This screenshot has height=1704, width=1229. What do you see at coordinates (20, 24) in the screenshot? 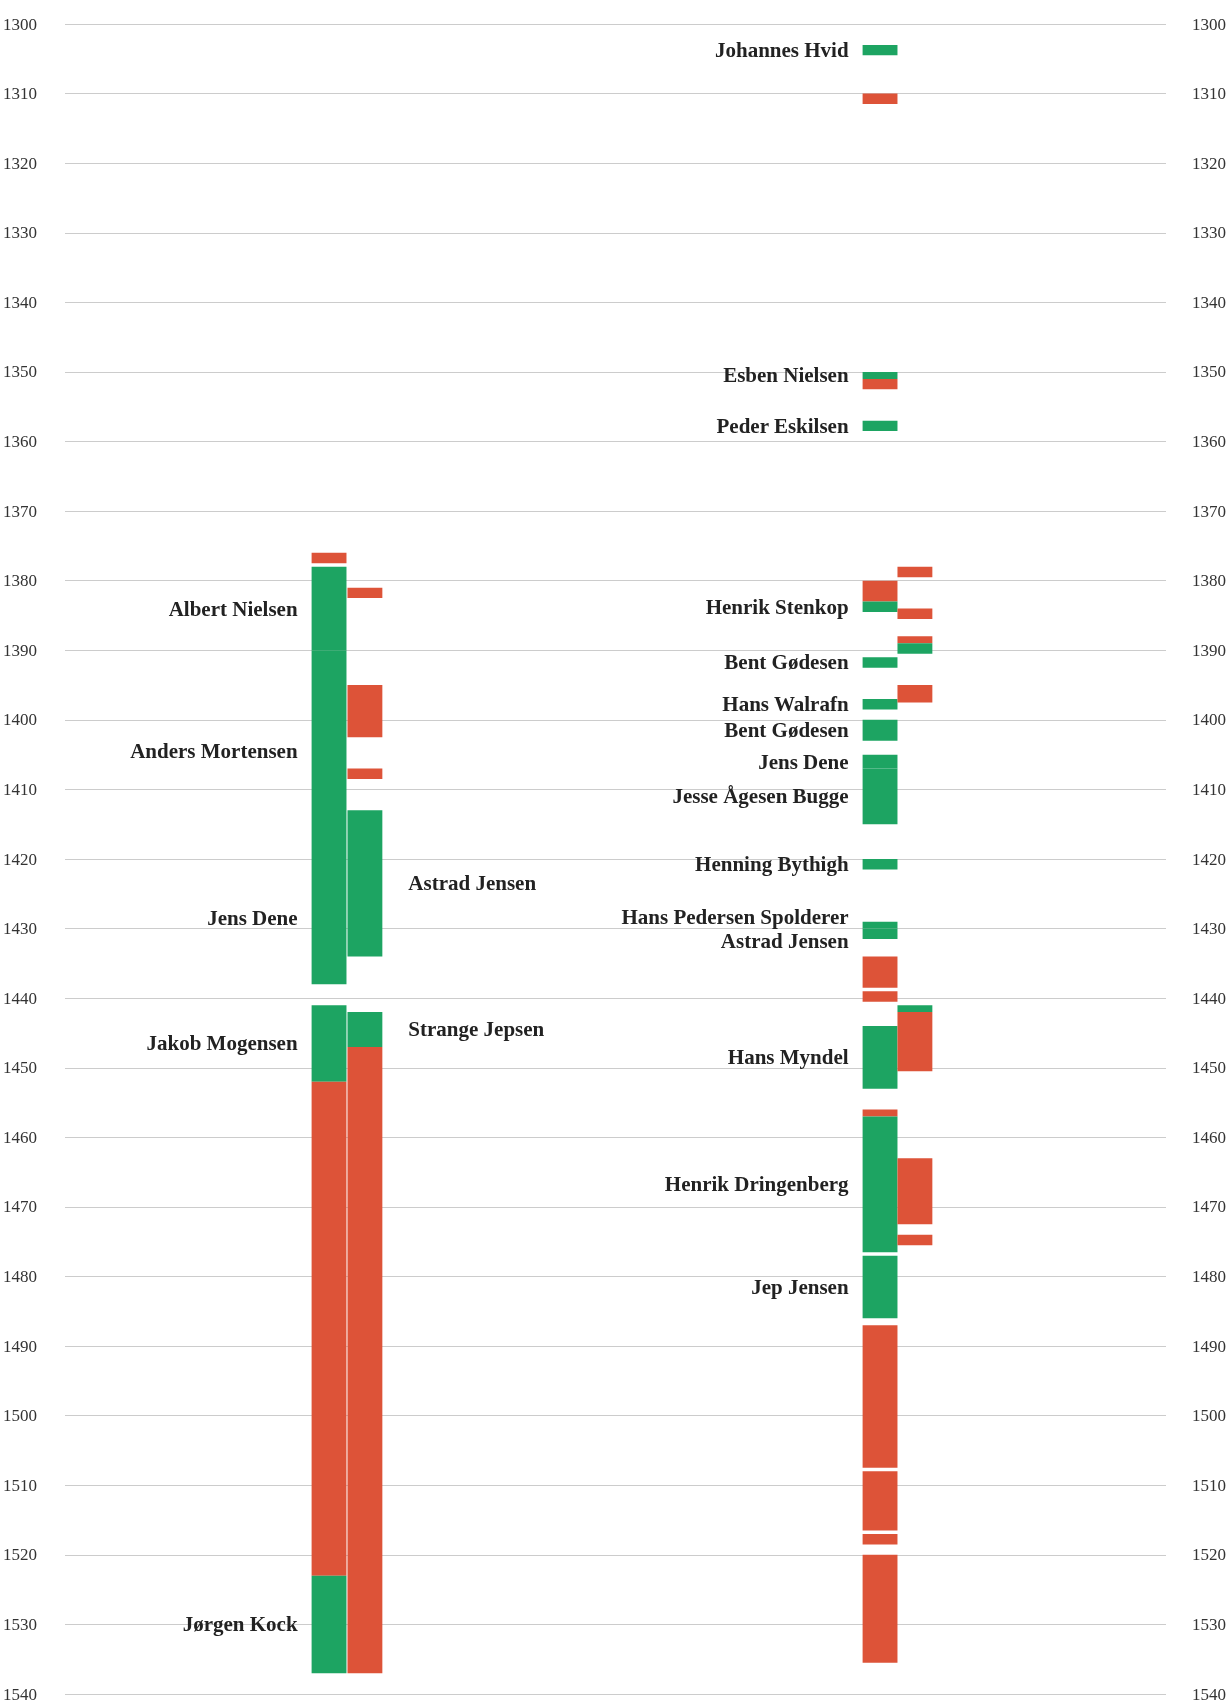
I see `y-tick-label: 1300` at bounding box center [20, 24].